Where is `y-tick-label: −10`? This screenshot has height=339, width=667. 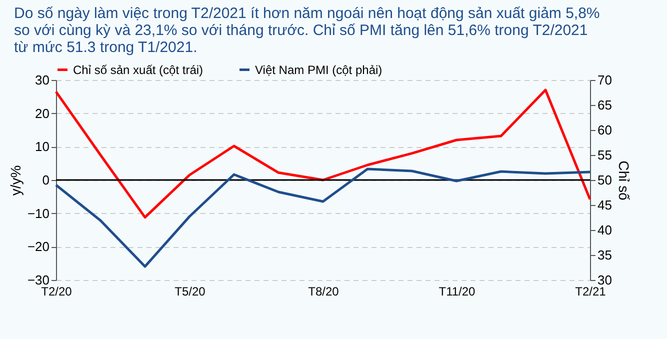
y-tick-label: −10 is located at coordinates (38, 213).